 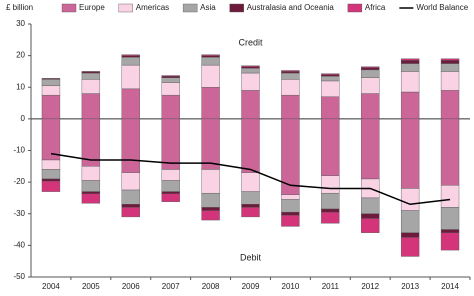 I want to click on y-axis-label: £ billion, so click(x=19, y=7).